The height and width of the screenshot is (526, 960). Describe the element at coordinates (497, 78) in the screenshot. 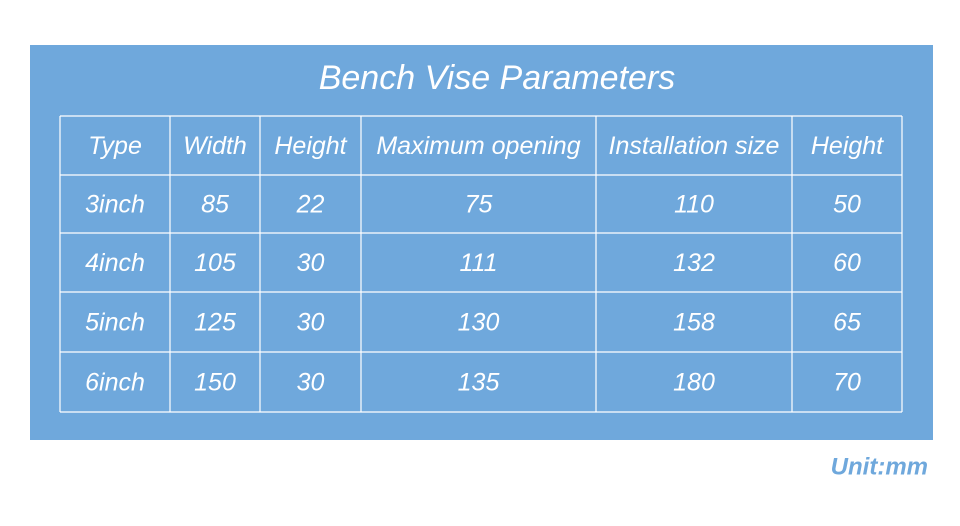

I see `table-title: Bench Vise Parameters` at that location.